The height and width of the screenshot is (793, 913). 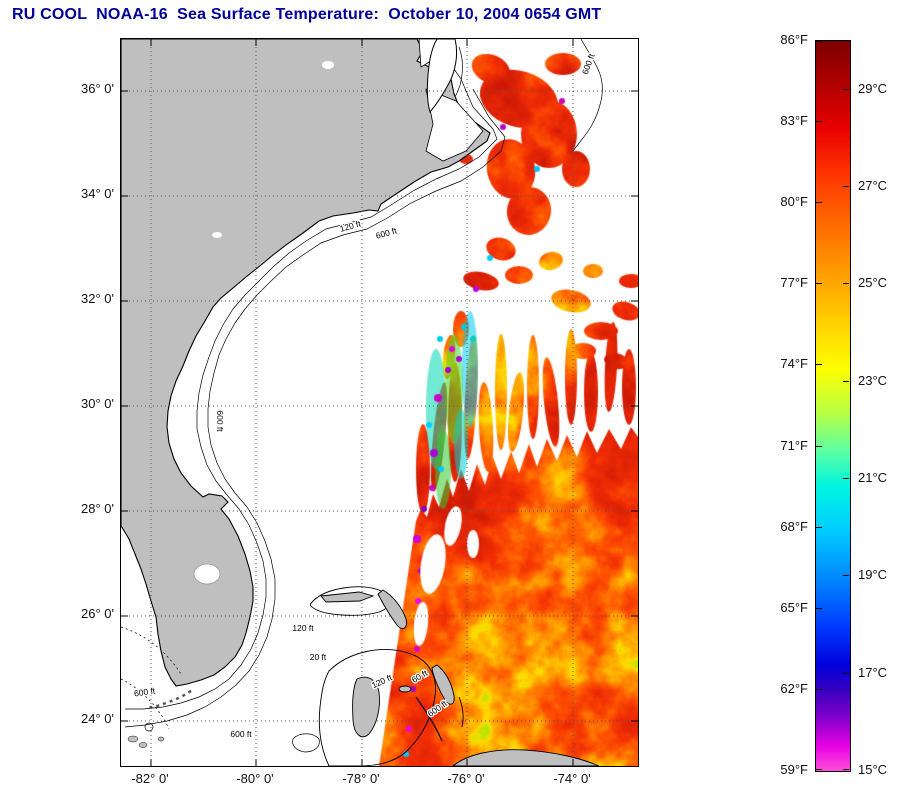 I want to click on andros-island, so click(x=366, y=707).